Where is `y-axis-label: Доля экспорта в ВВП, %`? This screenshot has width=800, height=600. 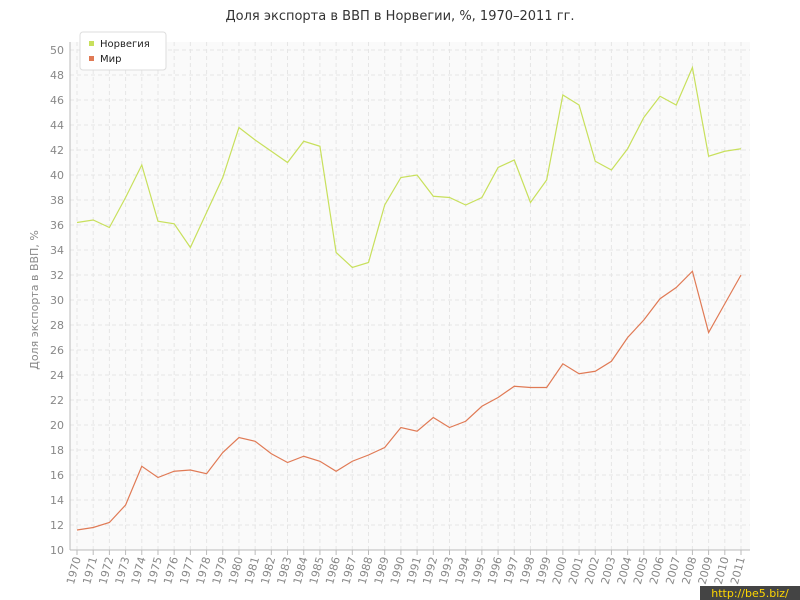
y-axis-label: Доля экспорта в ВВП, % is located at coordinates (34, 300).